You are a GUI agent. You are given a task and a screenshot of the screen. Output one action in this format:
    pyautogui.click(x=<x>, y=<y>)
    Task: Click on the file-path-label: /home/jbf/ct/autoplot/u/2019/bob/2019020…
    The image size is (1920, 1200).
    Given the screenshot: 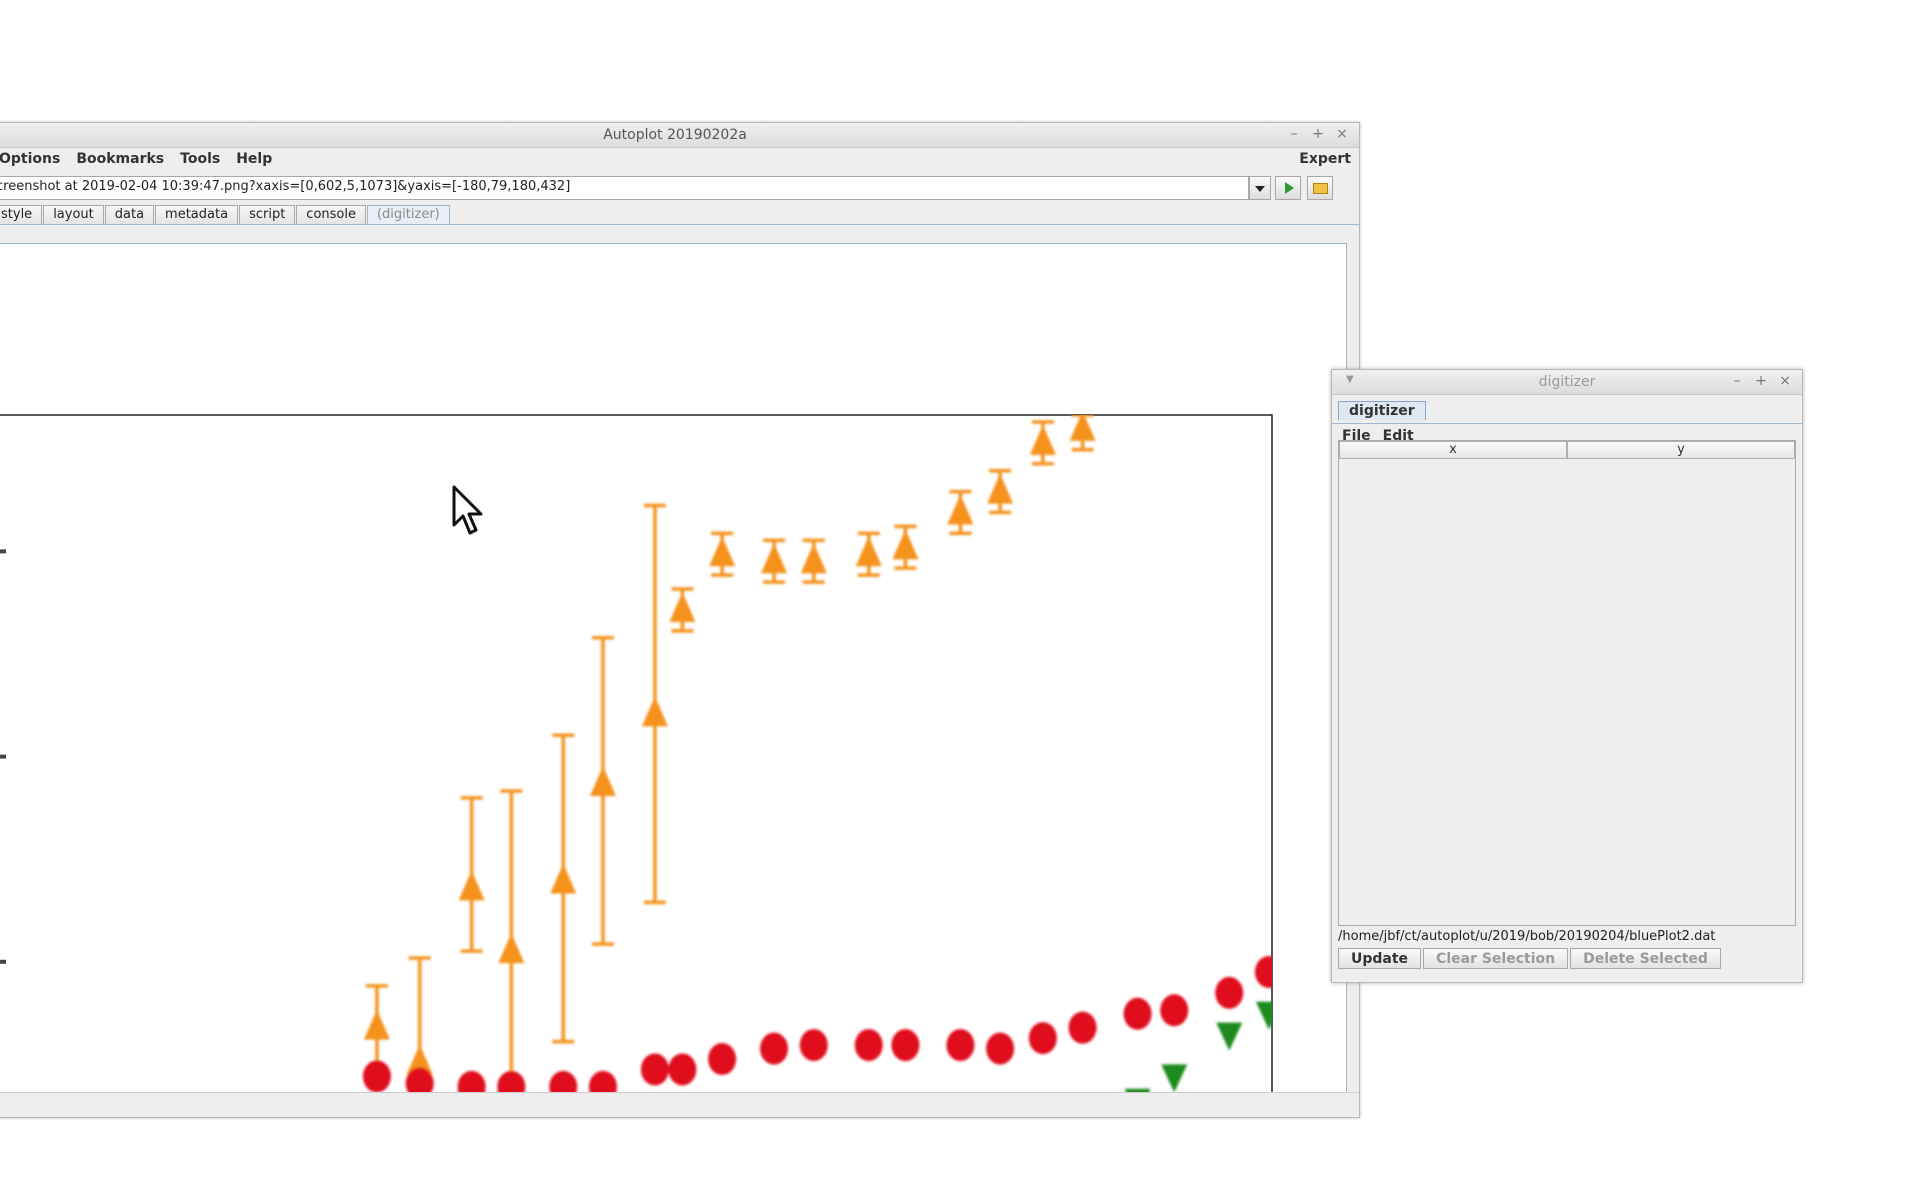 What is the action you would take?
    pyautogui.click(x=1527, y=936)
    